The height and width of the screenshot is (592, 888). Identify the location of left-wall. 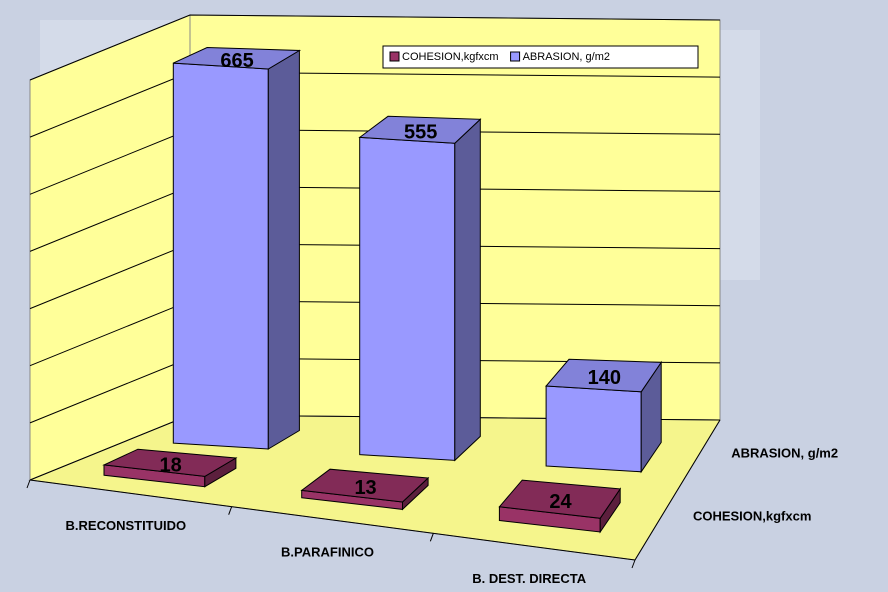
(110, 247).